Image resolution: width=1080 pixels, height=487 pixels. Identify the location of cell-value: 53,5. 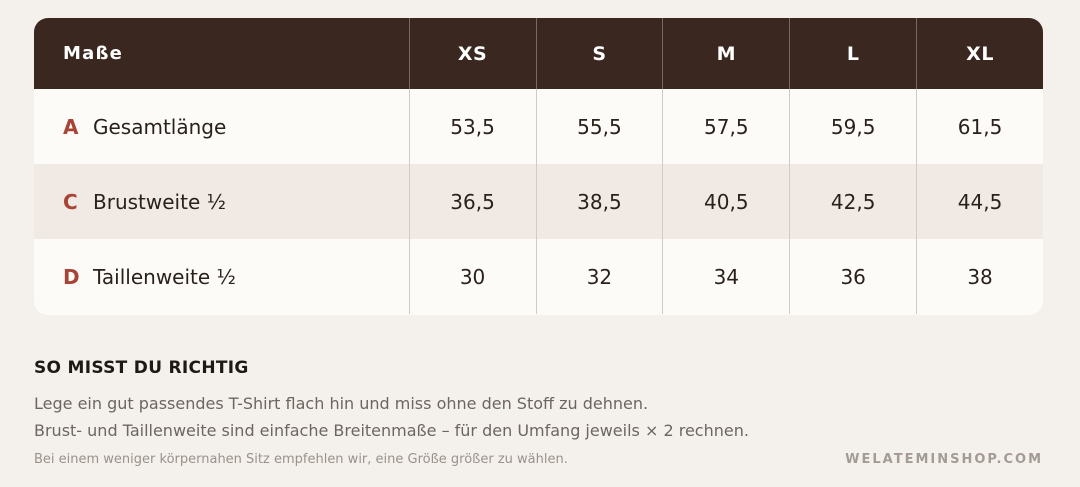
(472, 126).